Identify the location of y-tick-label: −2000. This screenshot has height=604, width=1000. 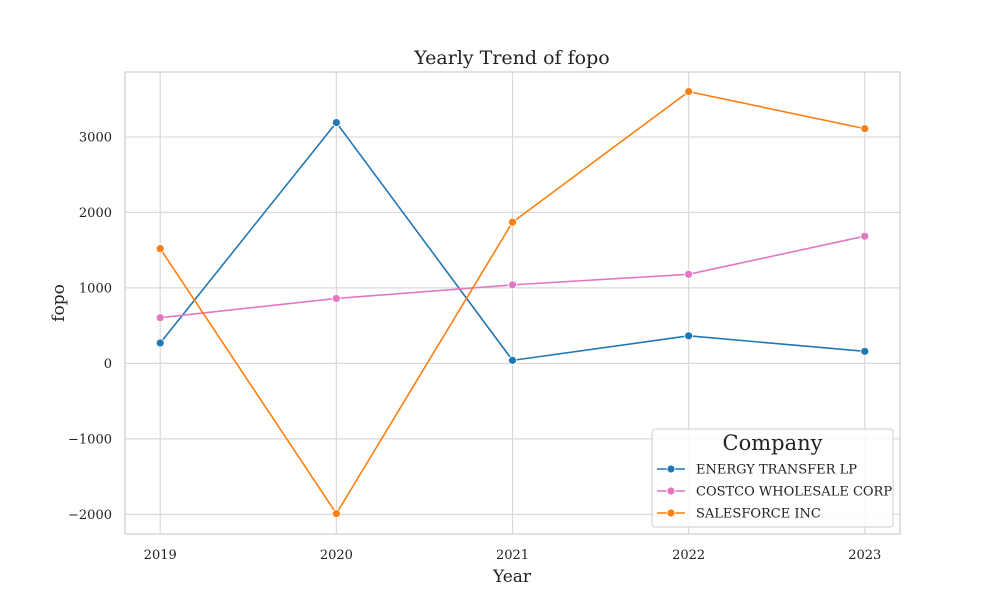
(90, 515).